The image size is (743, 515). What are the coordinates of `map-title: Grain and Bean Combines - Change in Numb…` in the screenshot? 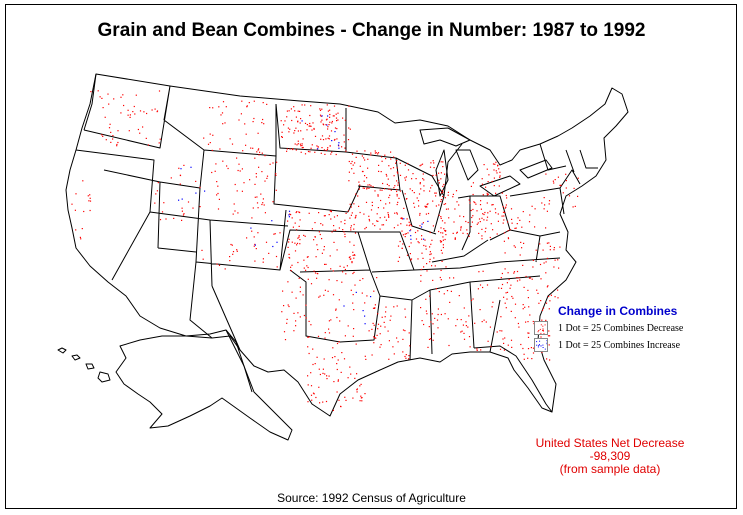 It's located at (371, 30).